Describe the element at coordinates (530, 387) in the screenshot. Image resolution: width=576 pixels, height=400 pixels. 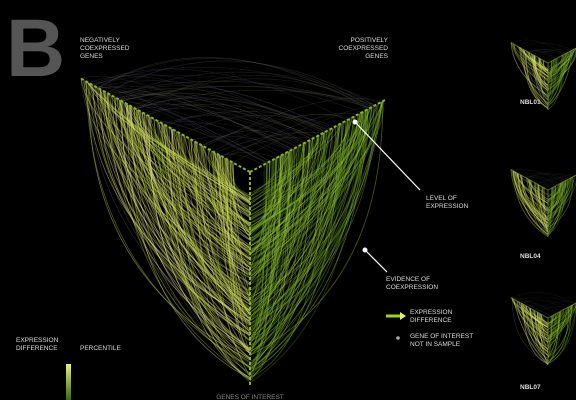
I see `sample-label: NBL07` at that location.